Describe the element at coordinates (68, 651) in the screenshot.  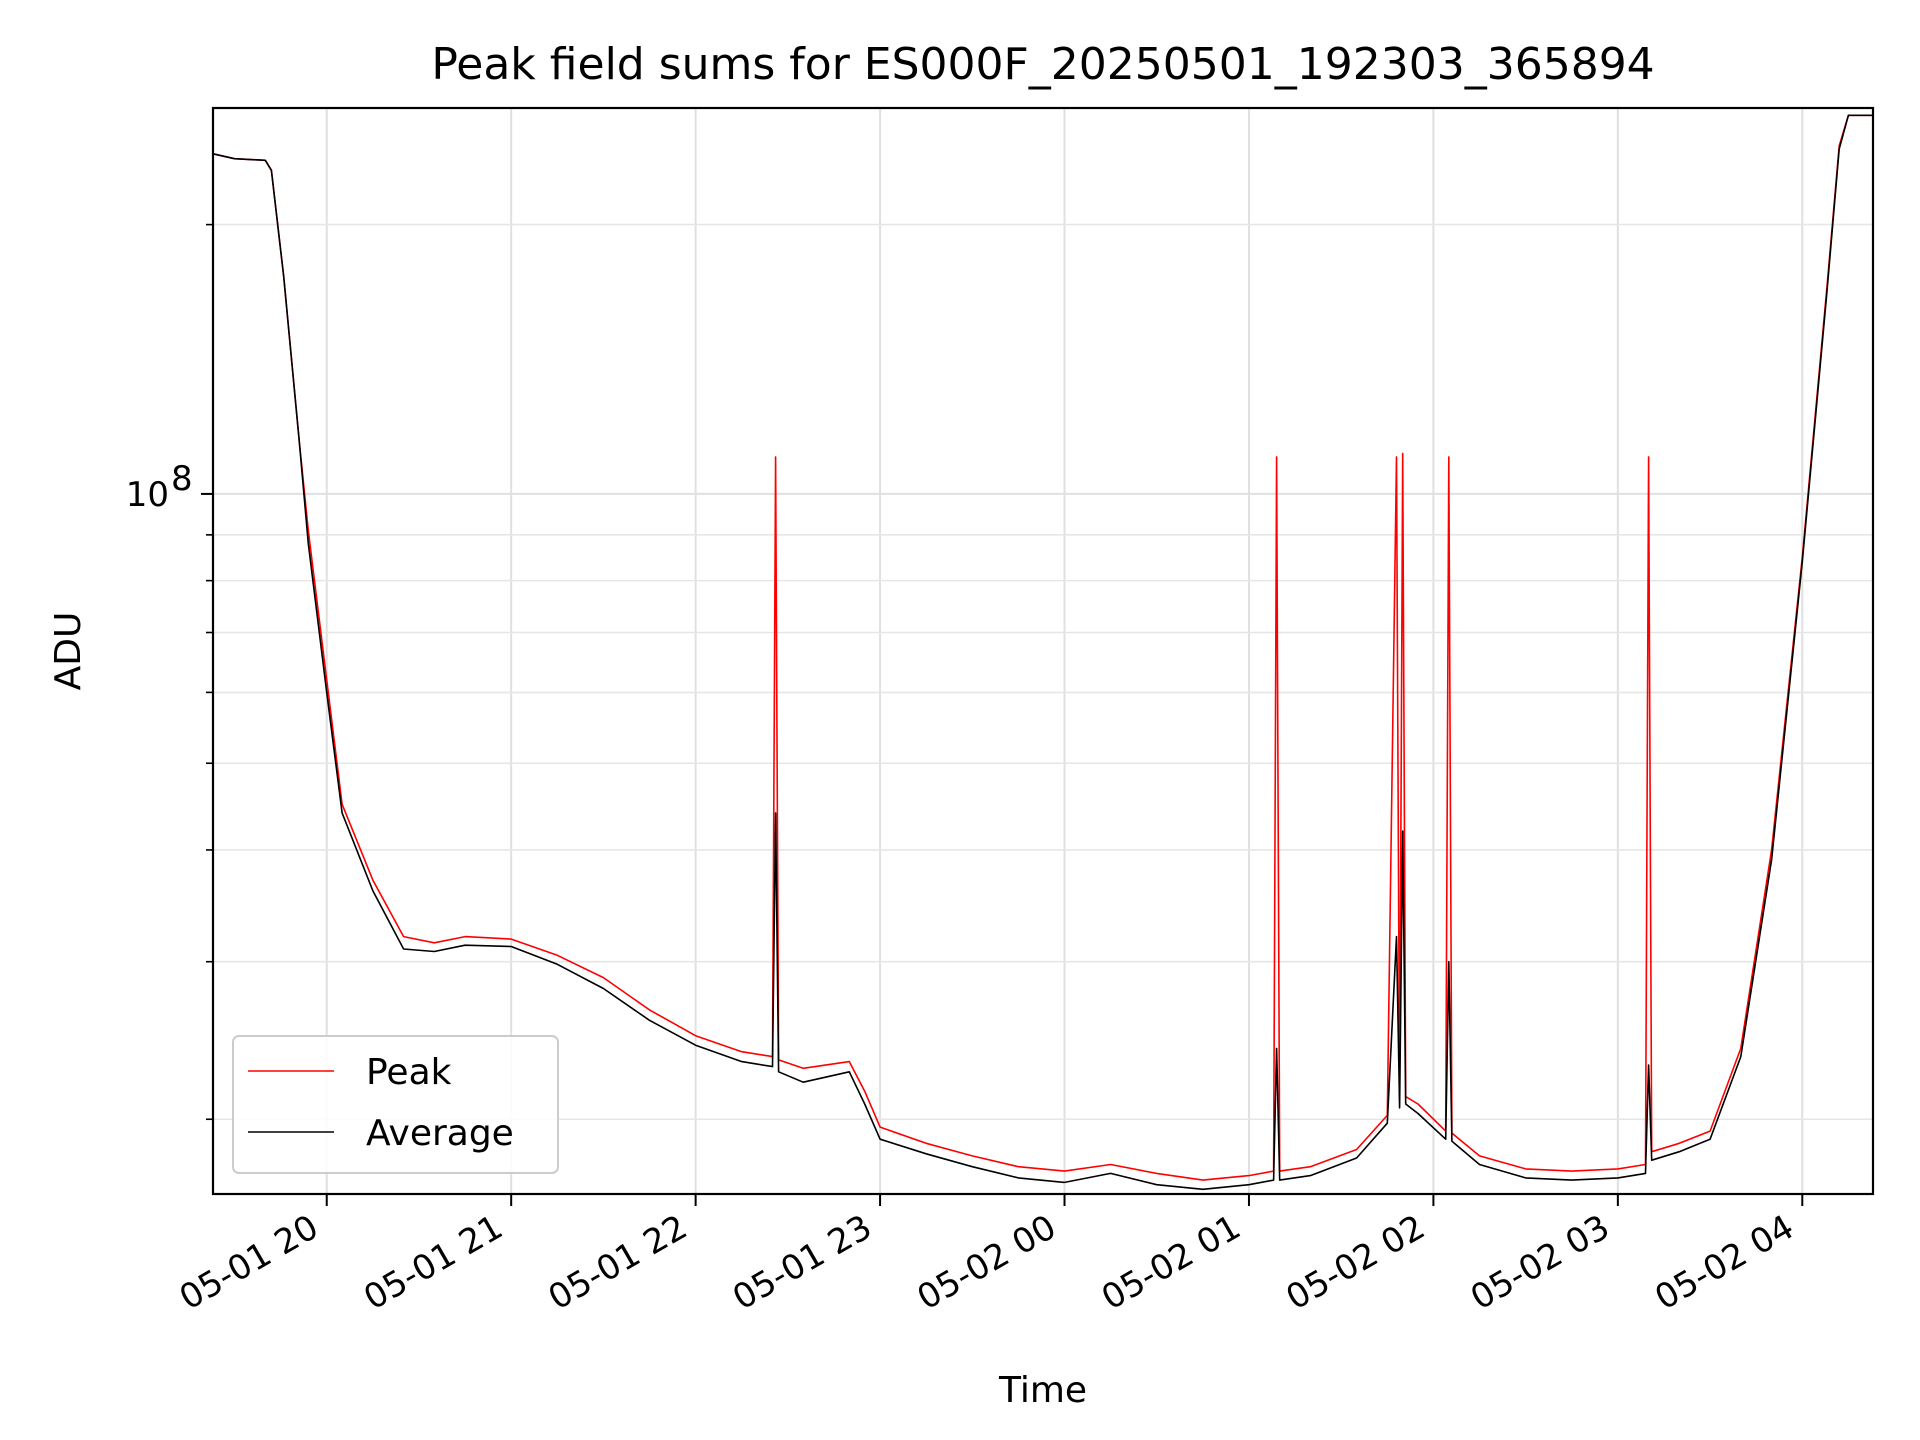
I see `y-axis-label: ADU` at that location.